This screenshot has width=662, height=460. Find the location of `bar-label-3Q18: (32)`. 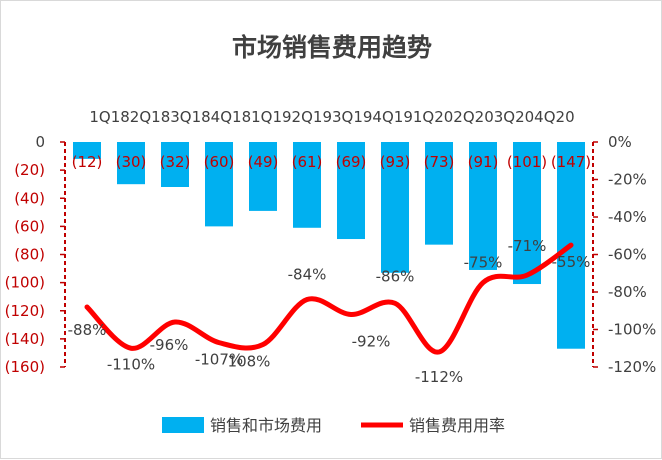

bar-label-3Q18: (32) is located at coordinates (175, 162).